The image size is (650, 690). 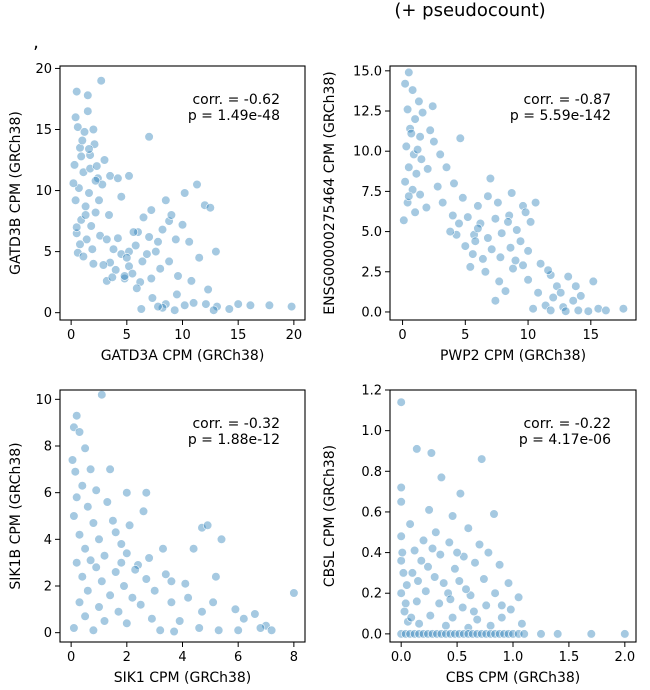 What do you see at coordinates (371, 192) in the screenshot?
I see `y-tick-label: 7.5` at bounding box center [371, 192].